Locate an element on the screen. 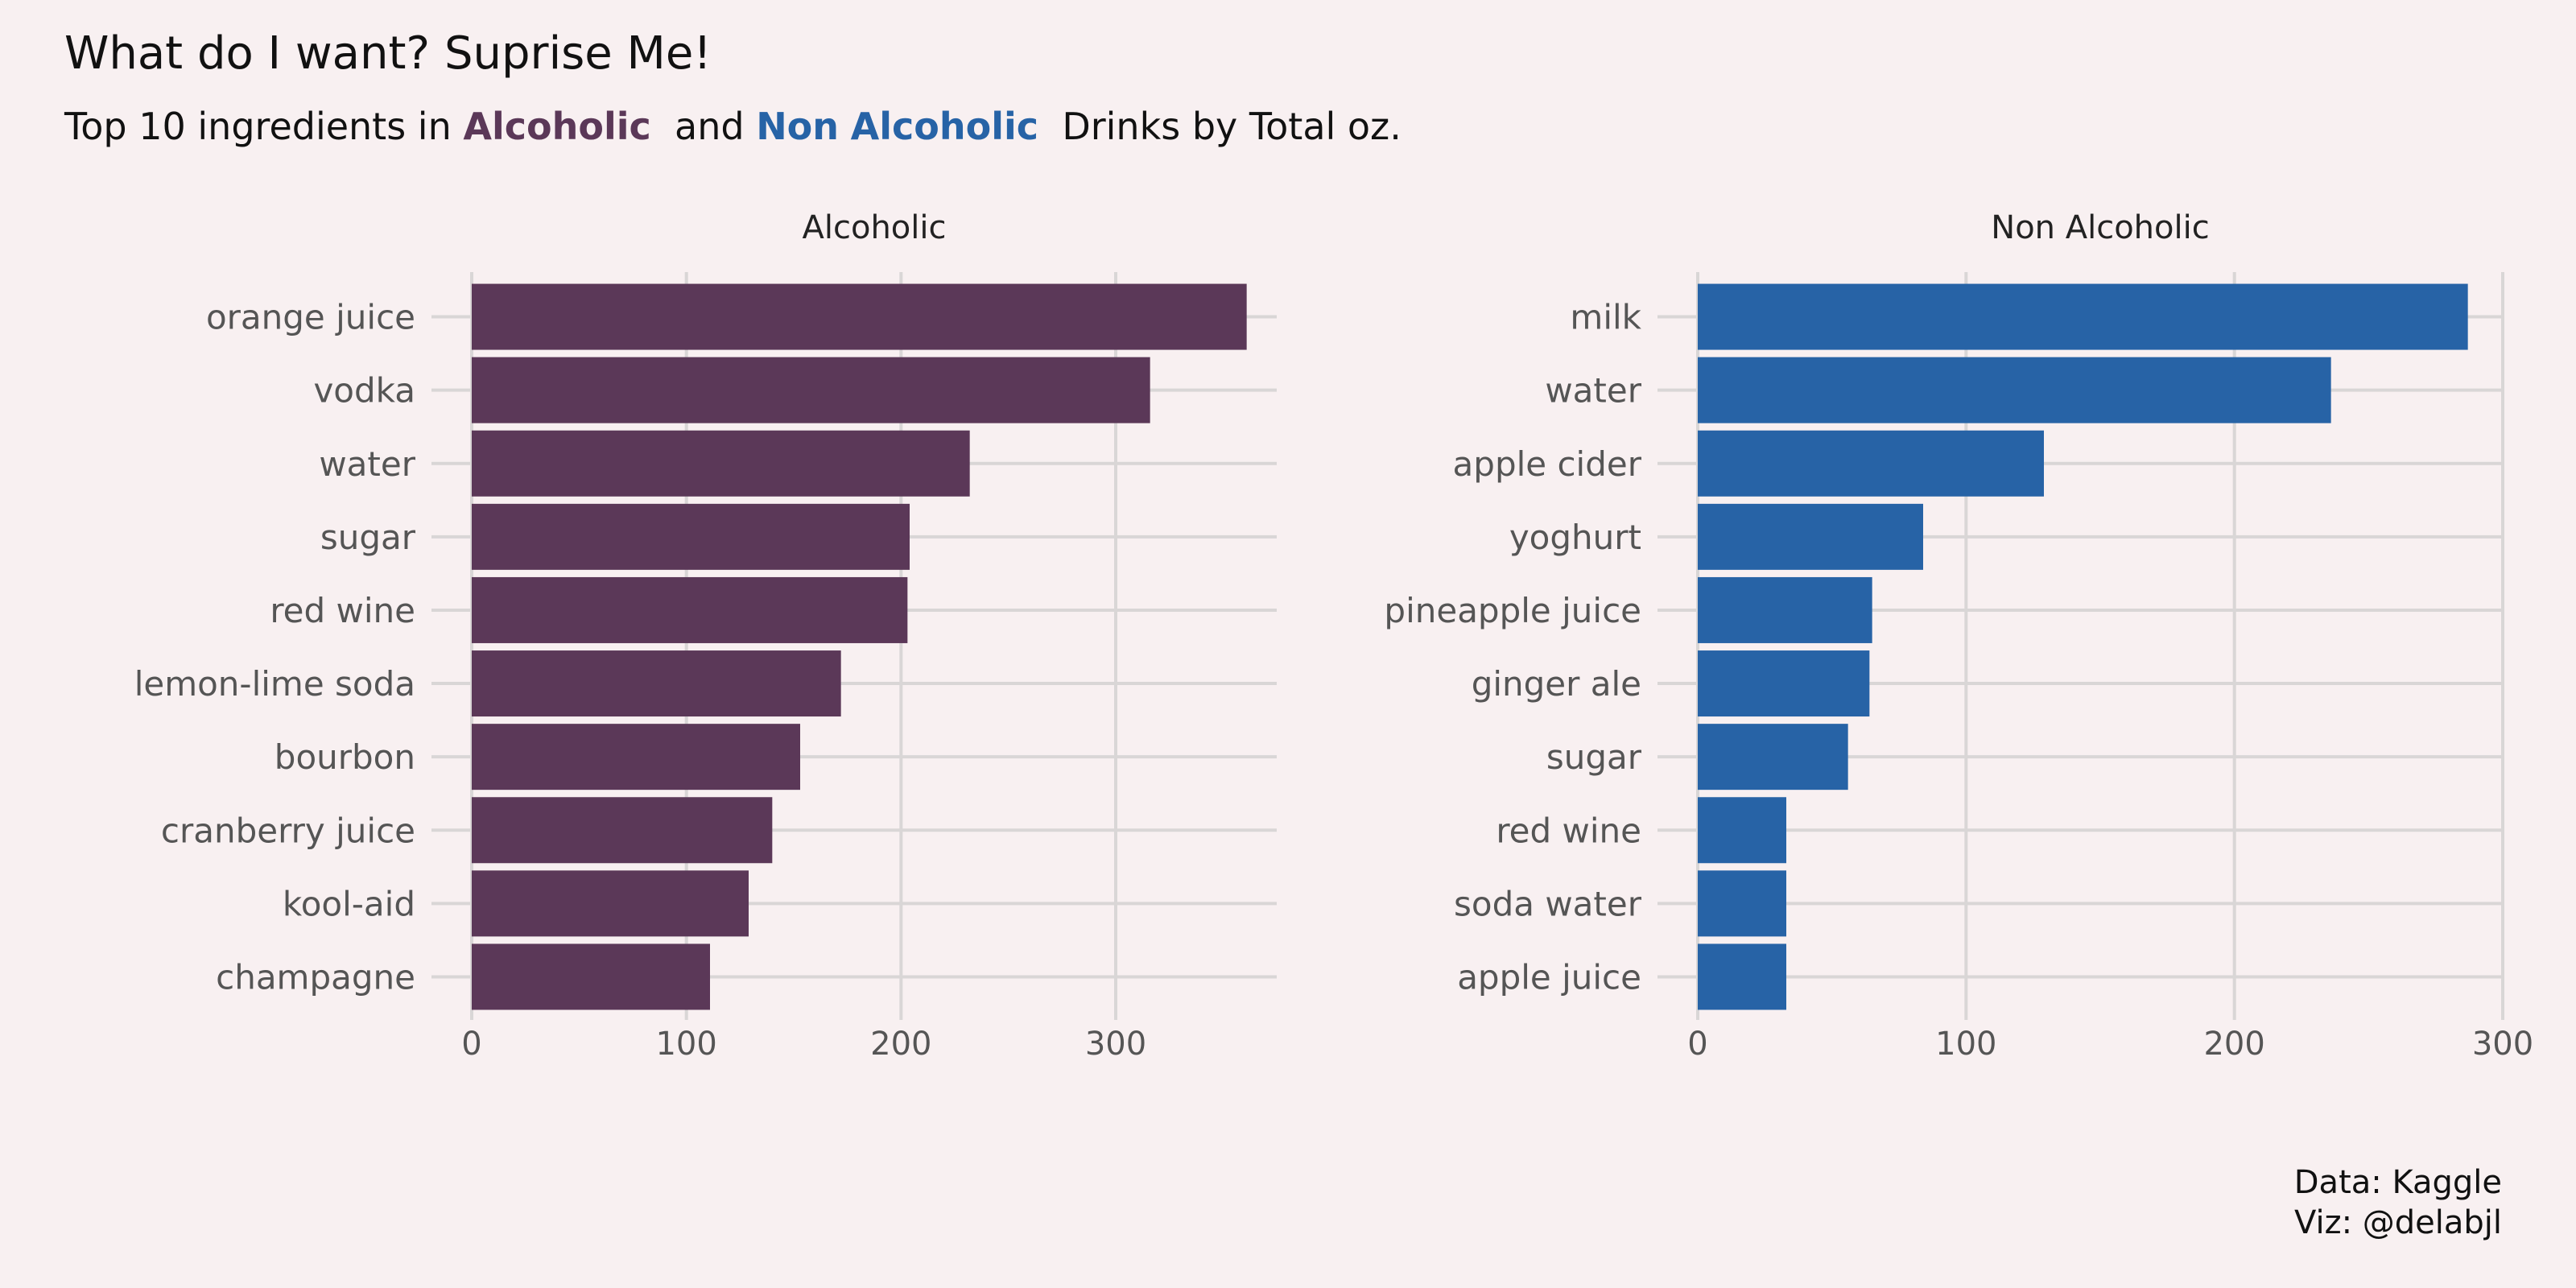  caption-source: Data: Kaggle is located at coordinates (2397, 1182).